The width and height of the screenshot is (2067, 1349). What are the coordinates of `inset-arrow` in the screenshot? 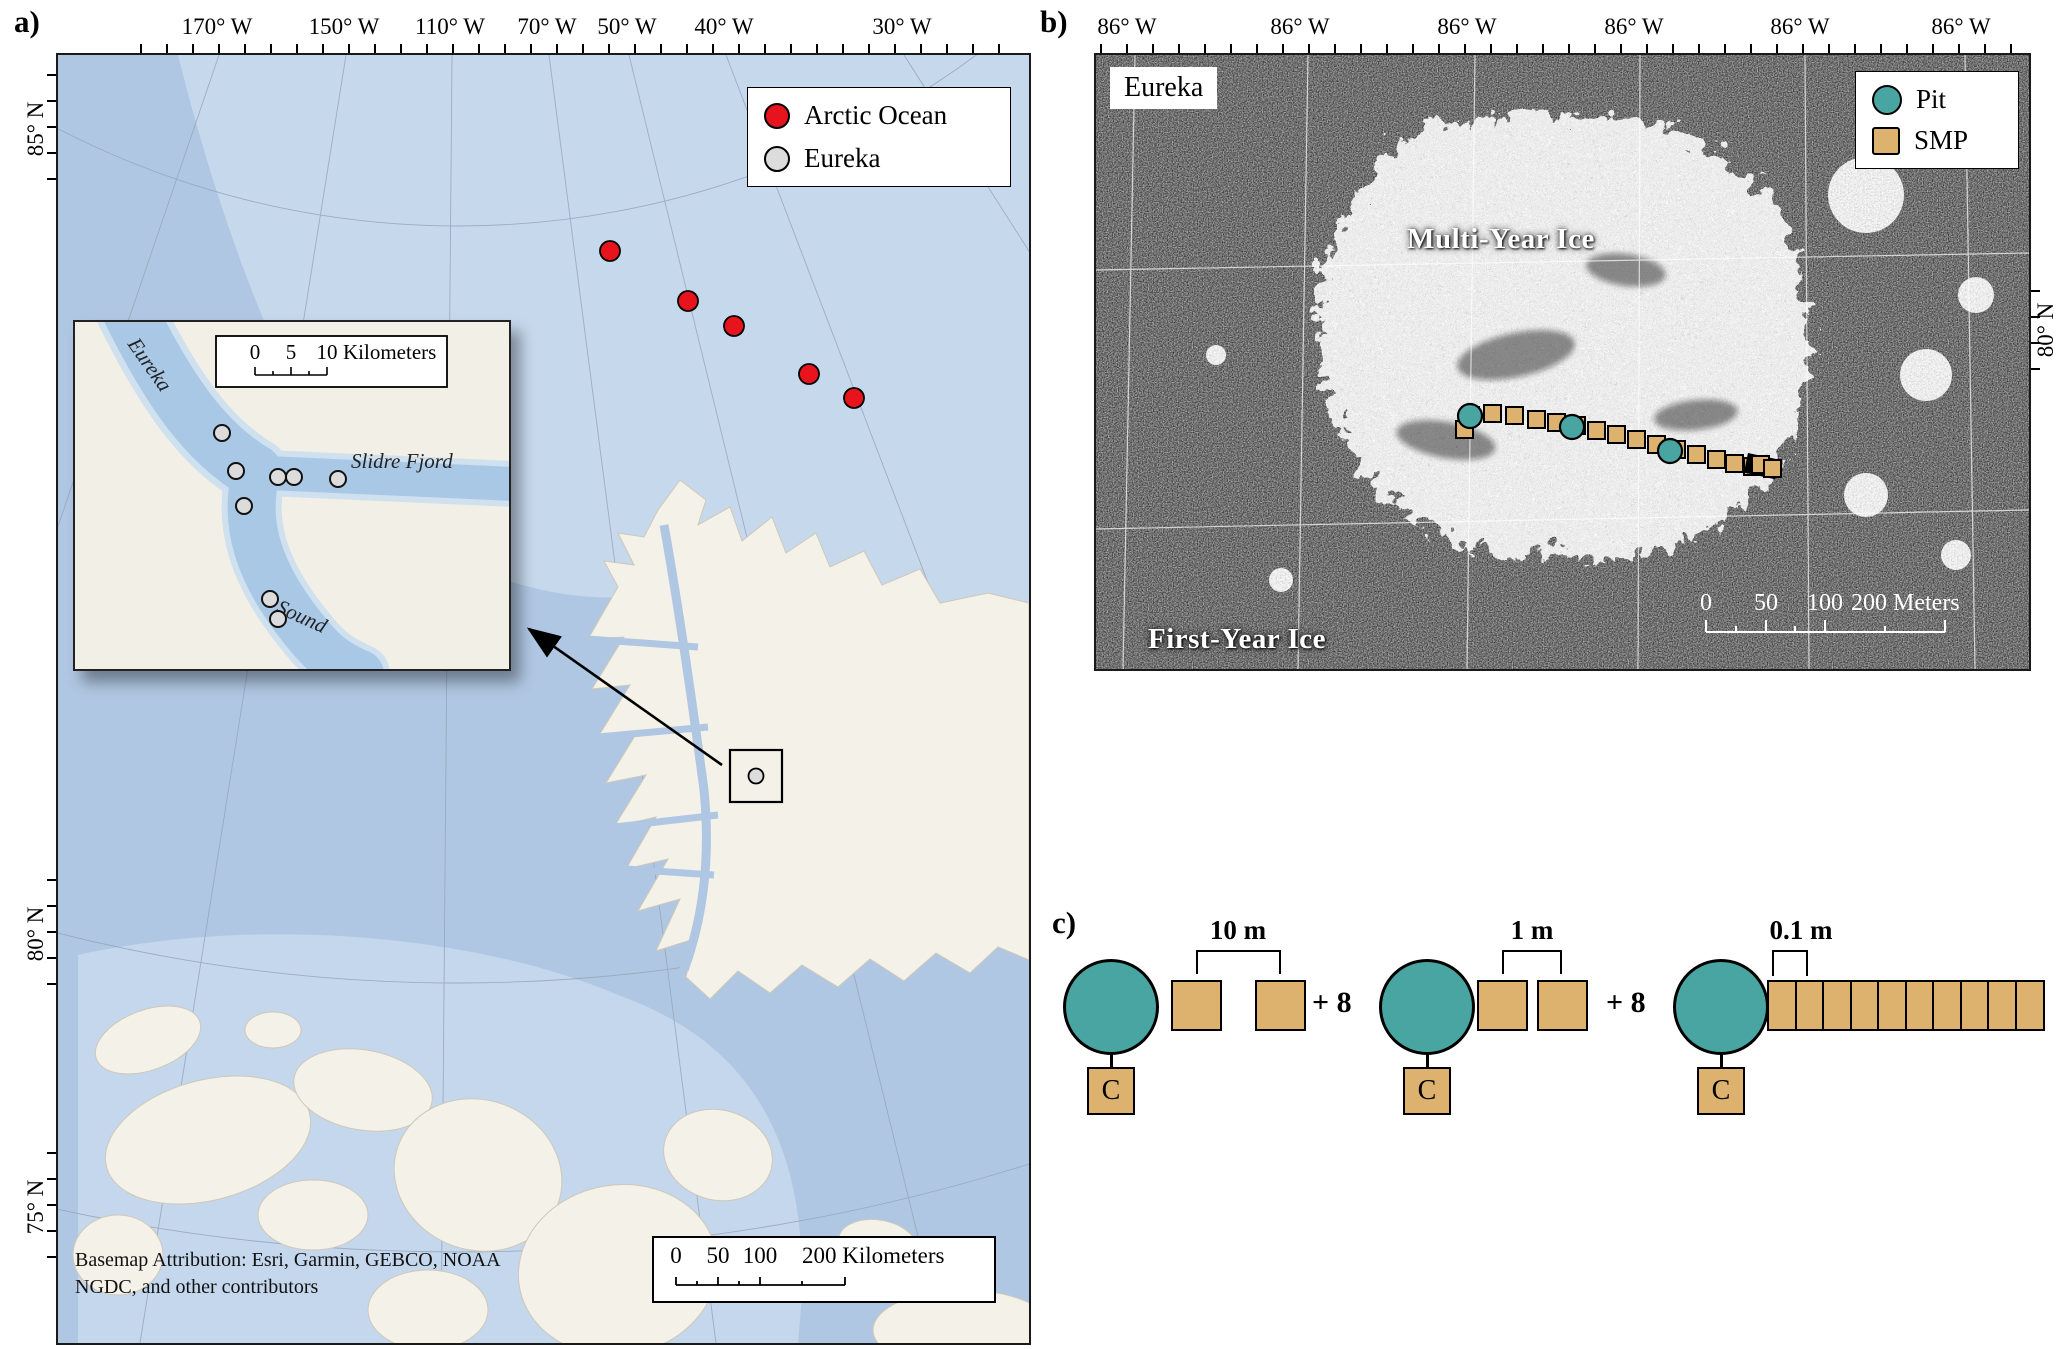 It's located at (624, 697).